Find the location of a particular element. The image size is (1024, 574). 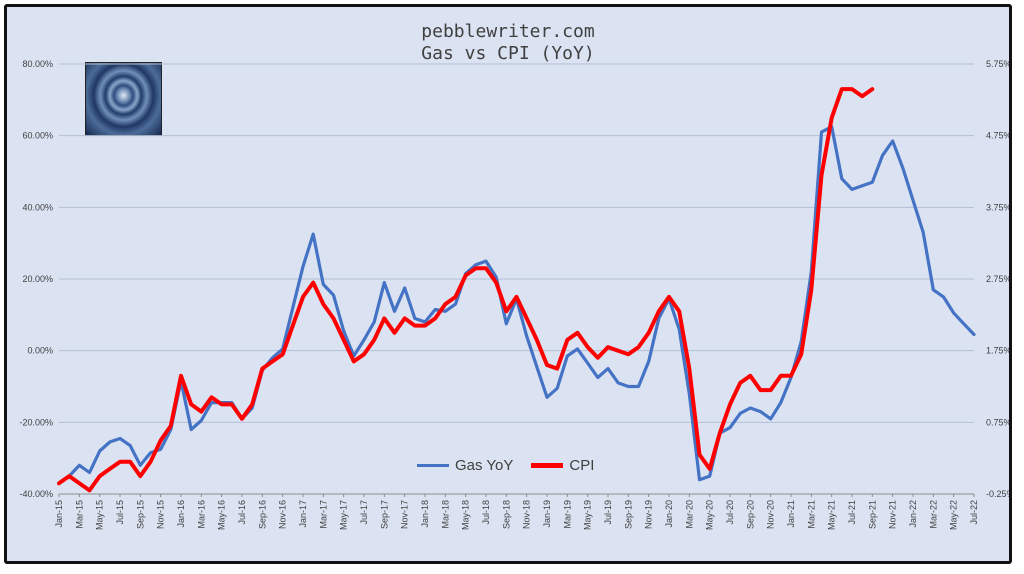

x-tick-label: Jan-19 is located at coordinates (547, 514).